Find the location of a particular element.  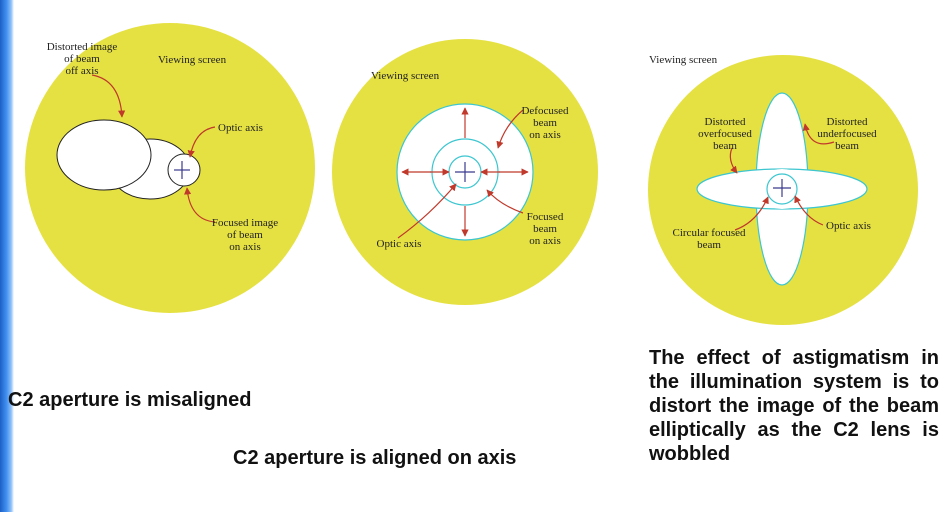

label-defocused-3: on axis is located at coordinates (544, 135).